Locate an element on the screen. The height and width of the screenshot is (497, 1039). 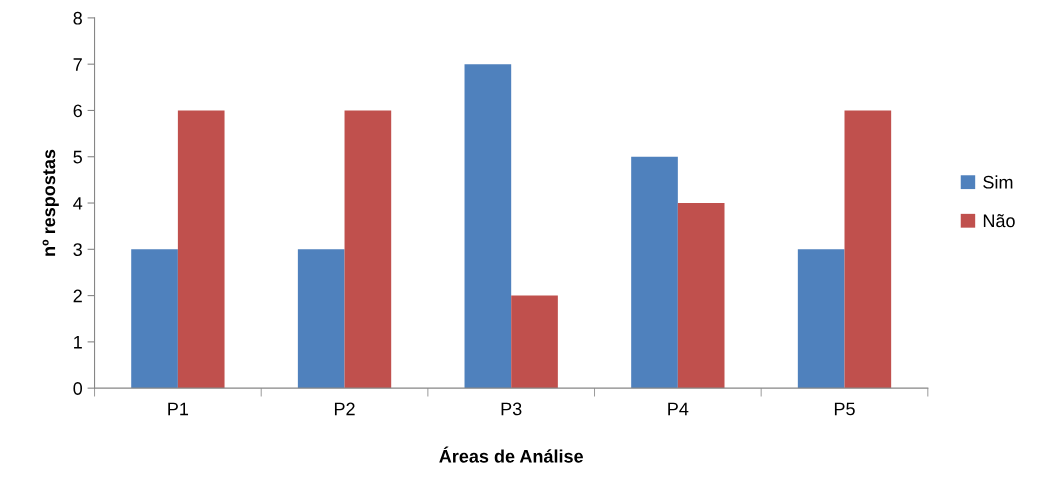
y-tick-label: 4 is located at coordinates (78, 203).